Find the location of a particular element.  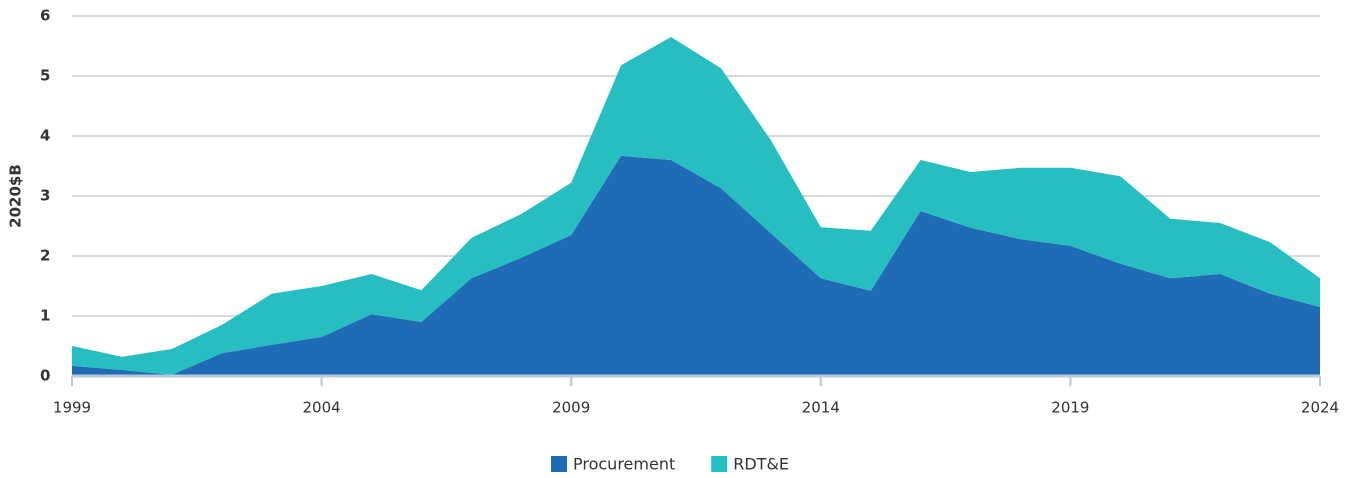

y-axis-label: 2020$B is located at coordinates (16, 196).